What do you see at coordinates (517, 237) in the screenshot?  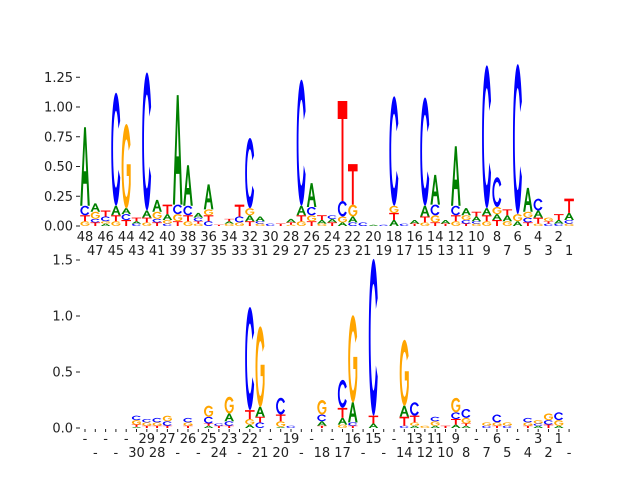 I see `x-tick-label: 6` at bounding box center [517, 237].